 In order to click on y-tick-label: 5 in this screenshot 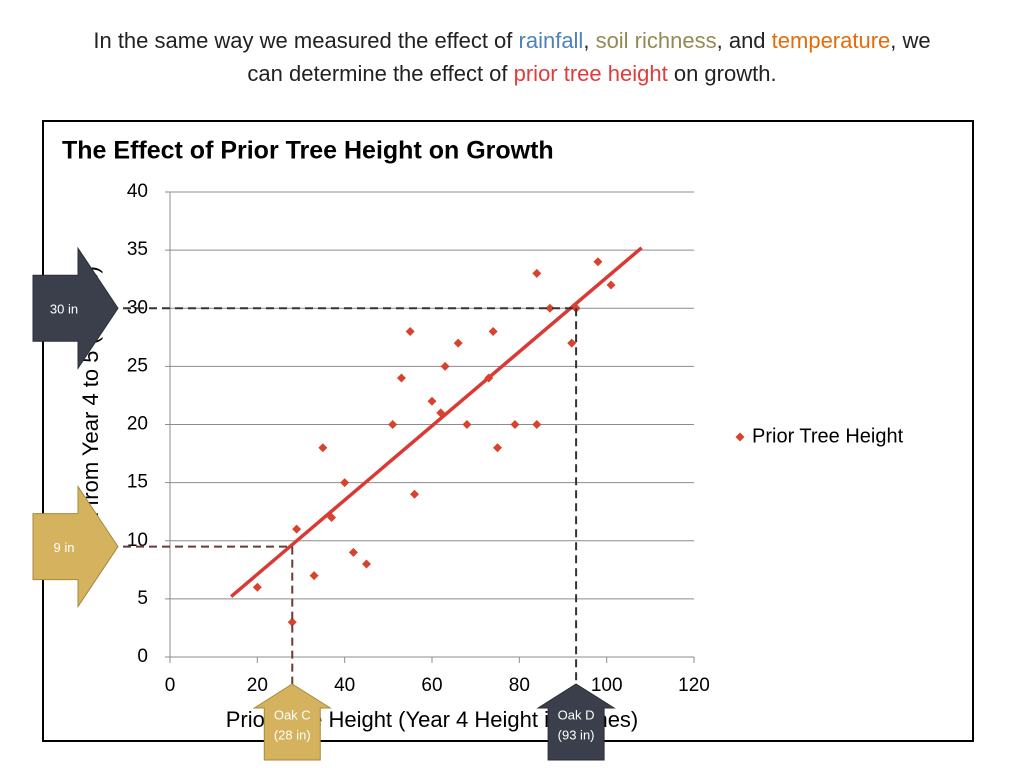, I will do `click(142, 598)`.